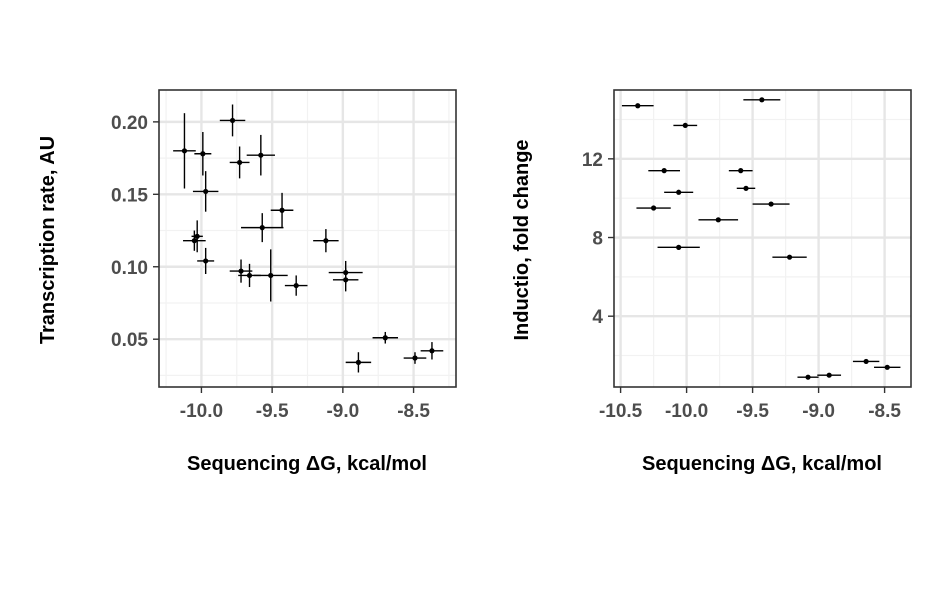  I want to click on left-data-points, so click(308, 238).